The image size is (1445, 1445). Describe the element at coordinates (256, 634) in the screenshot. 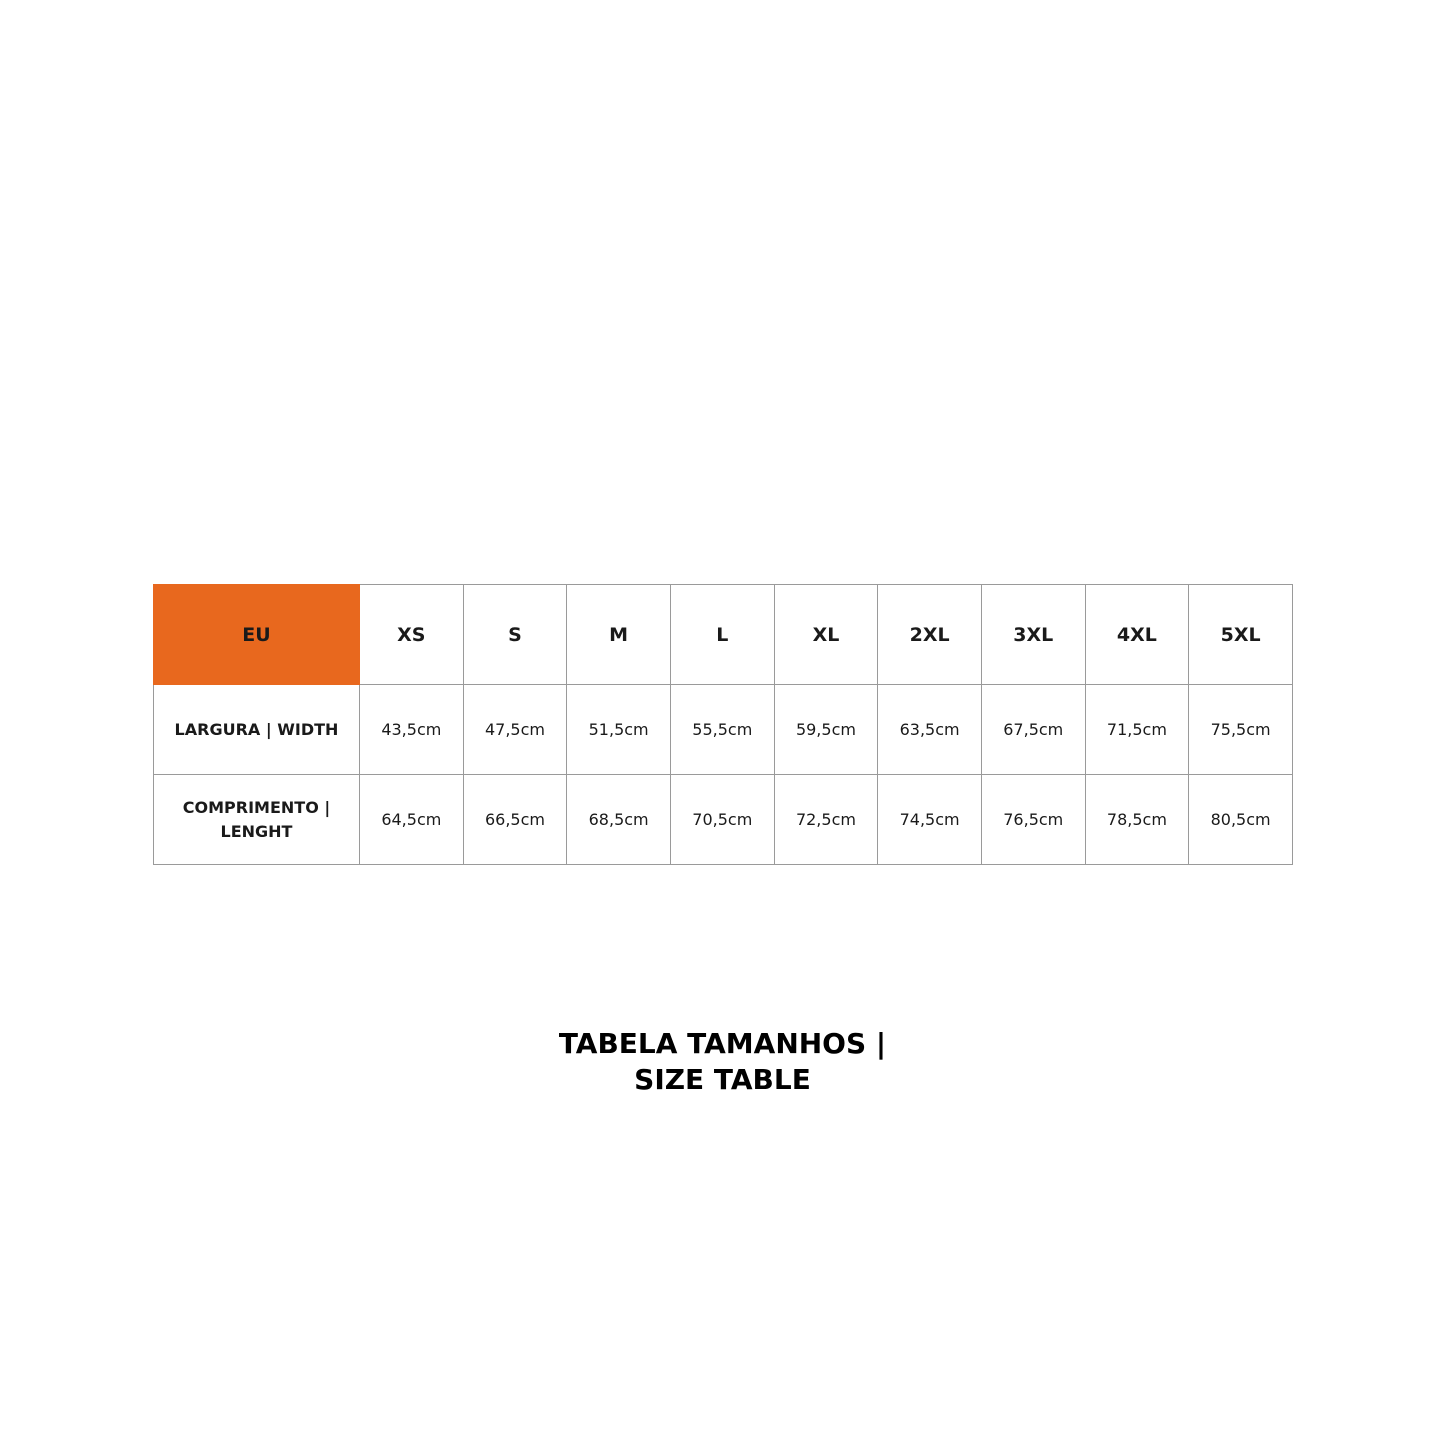

I see `region-label: EU` at that location.